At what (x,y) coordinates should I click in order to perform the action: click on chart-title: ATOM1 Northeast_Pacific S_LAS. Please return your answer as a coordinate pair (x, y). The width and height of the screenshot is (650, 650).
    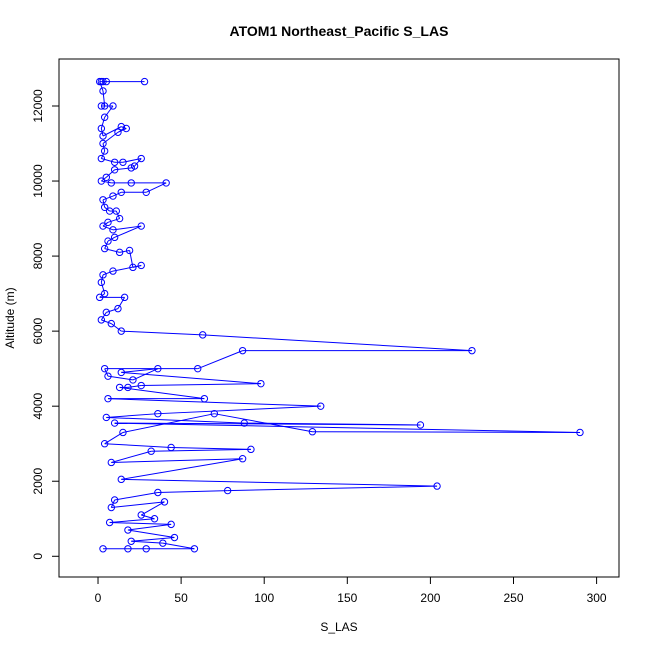
    Looking at the image, I should click on (339, 31).